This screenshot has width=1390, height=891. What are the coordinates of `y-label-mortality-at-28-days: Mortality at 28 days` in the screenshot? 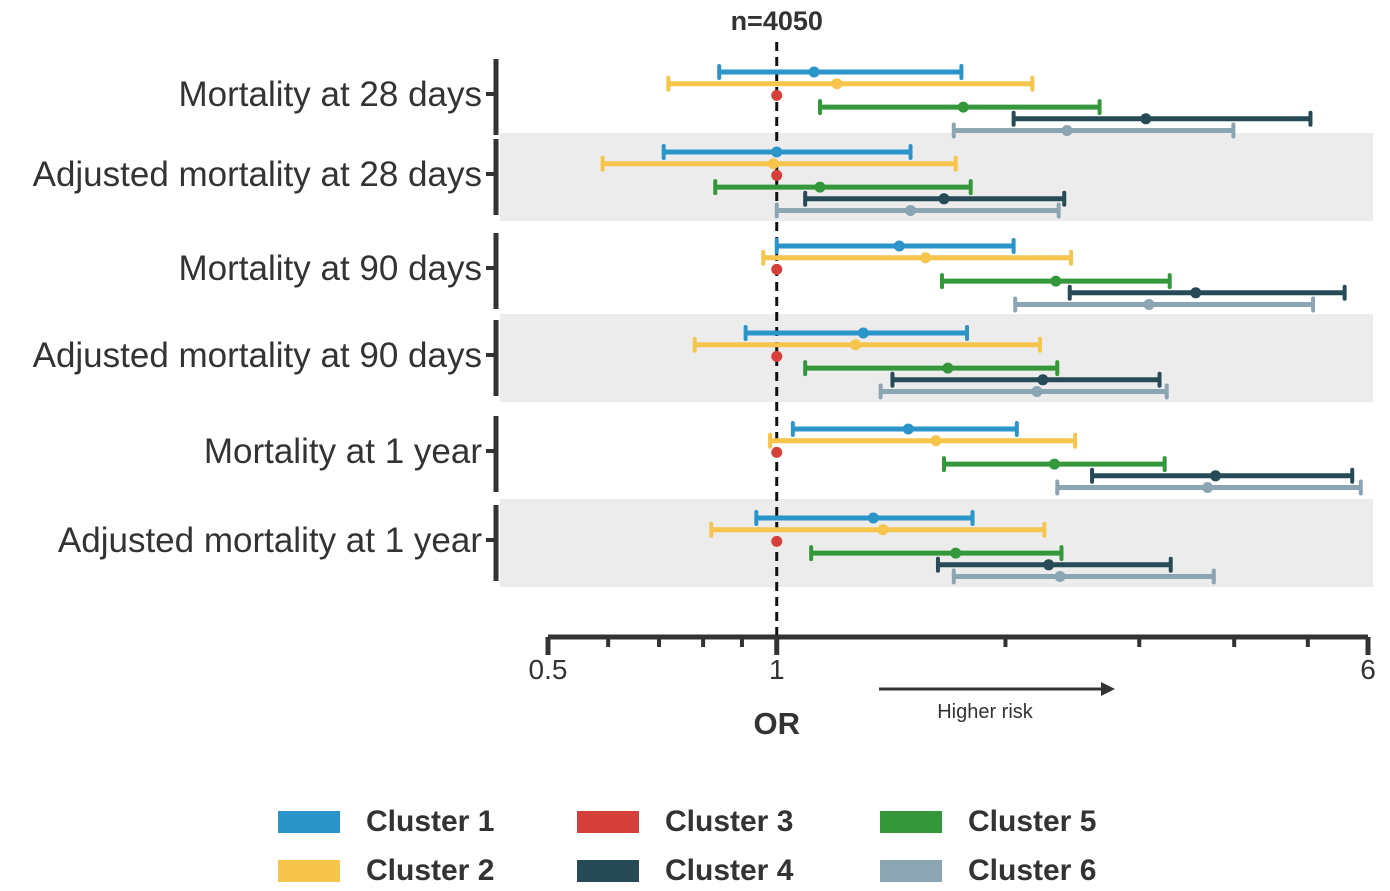 It's located at (330, 94).